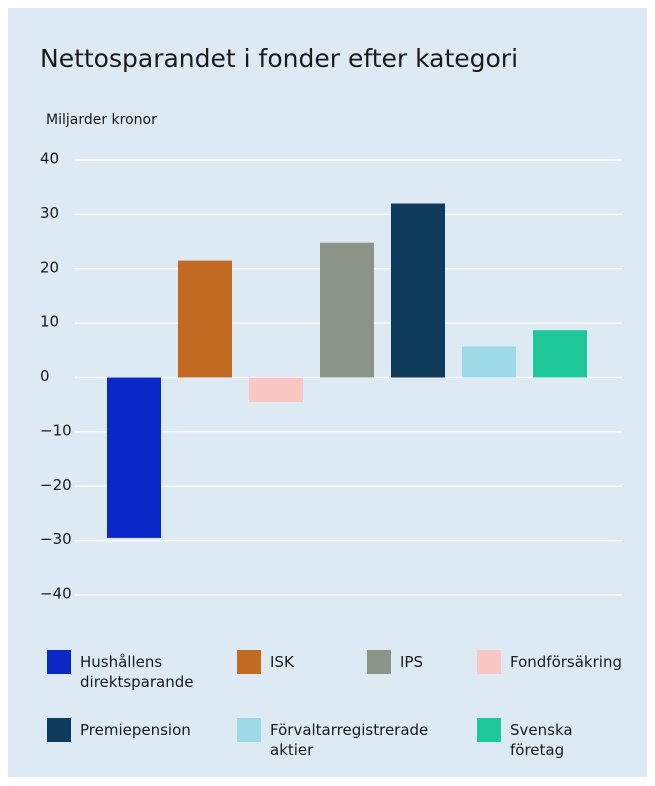  I want to click on legend-label: Förvaltarregistrerade aktier, so click(349, 740).